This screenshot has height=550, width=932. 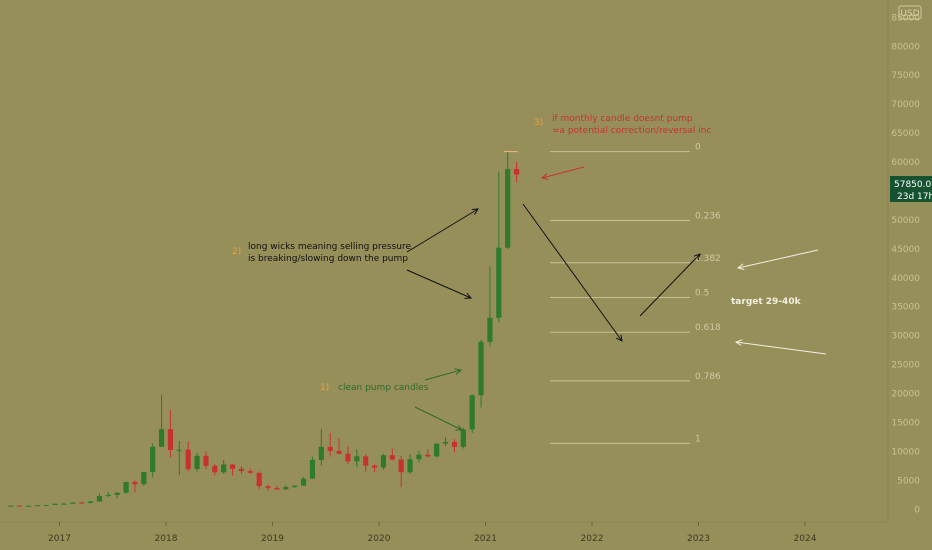 What do you see at coordinates (631, 131) in the screenshot?
I see `annotation-3-line2: =a potential correction/reversal inc` at bounding box center [631, 131].